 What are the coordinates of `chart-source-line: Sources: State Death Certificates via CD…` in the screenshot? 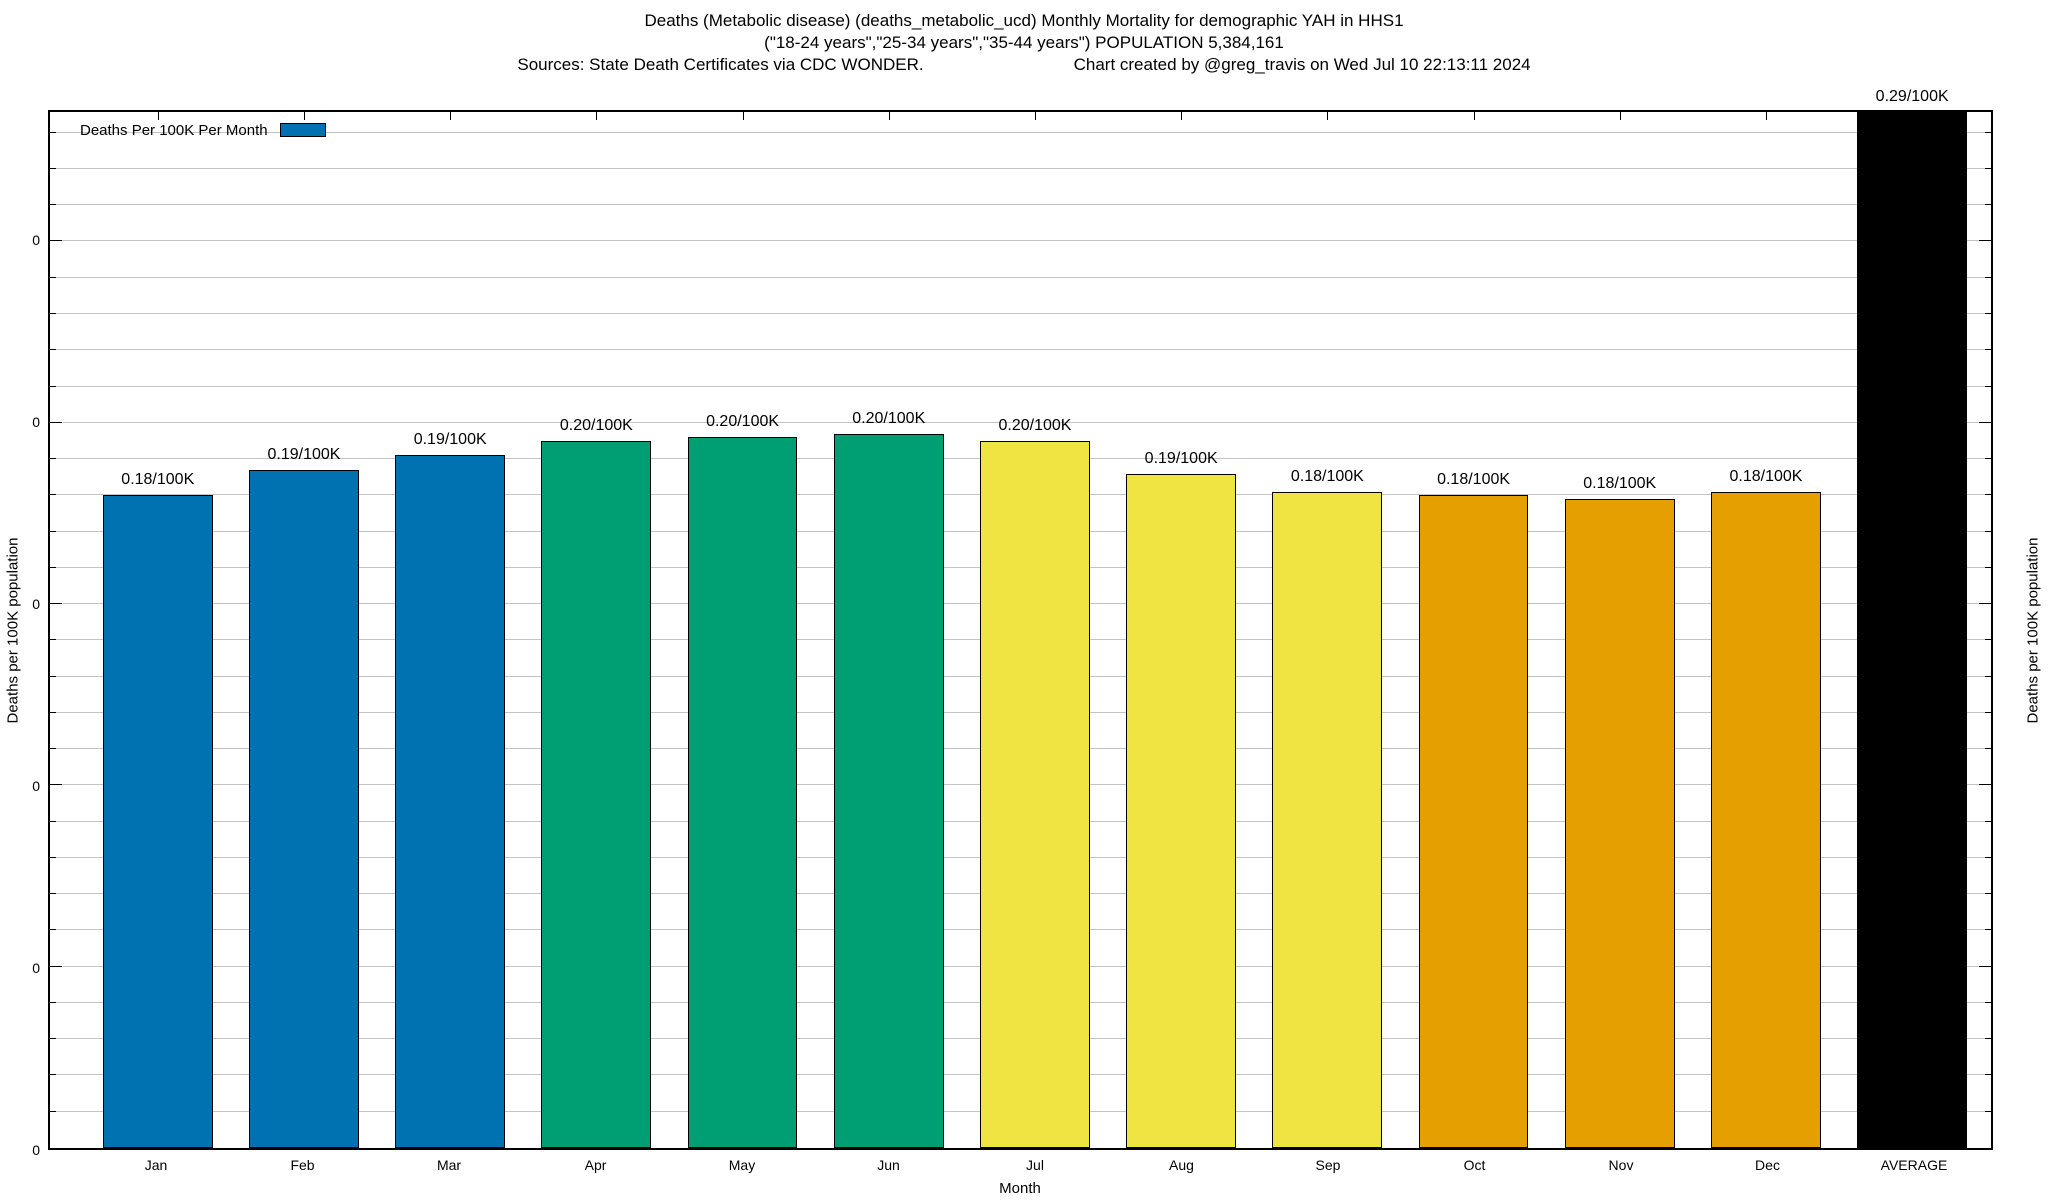 It's located at (1024, 65).